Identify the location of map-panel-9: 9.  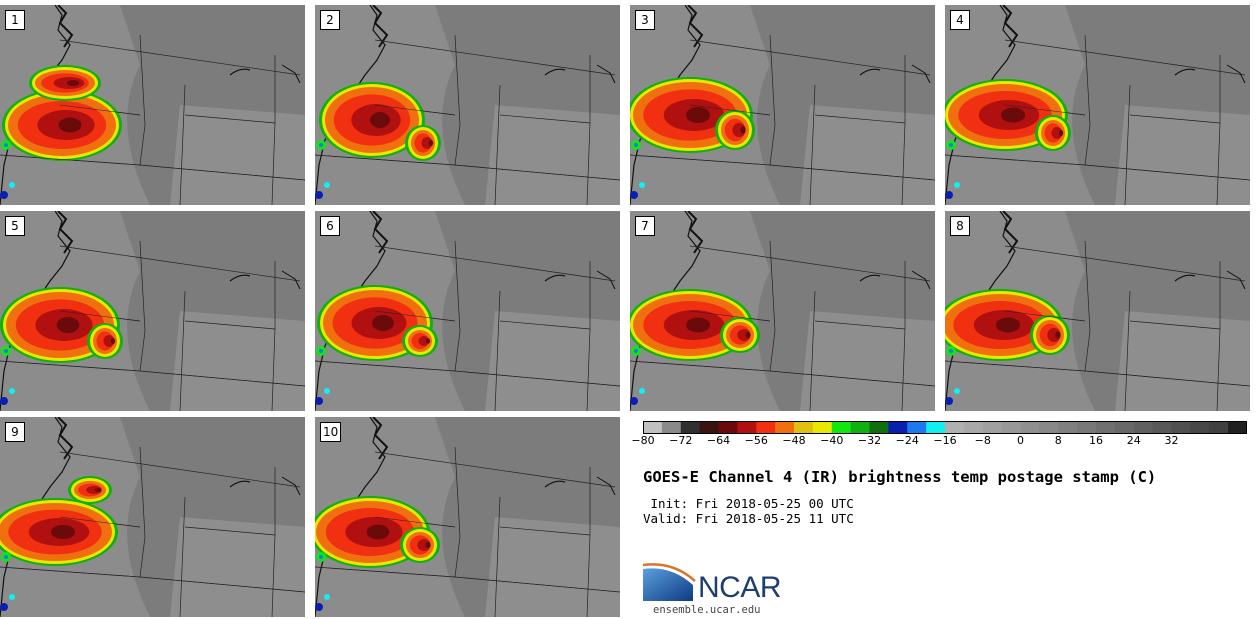
(152, 517).